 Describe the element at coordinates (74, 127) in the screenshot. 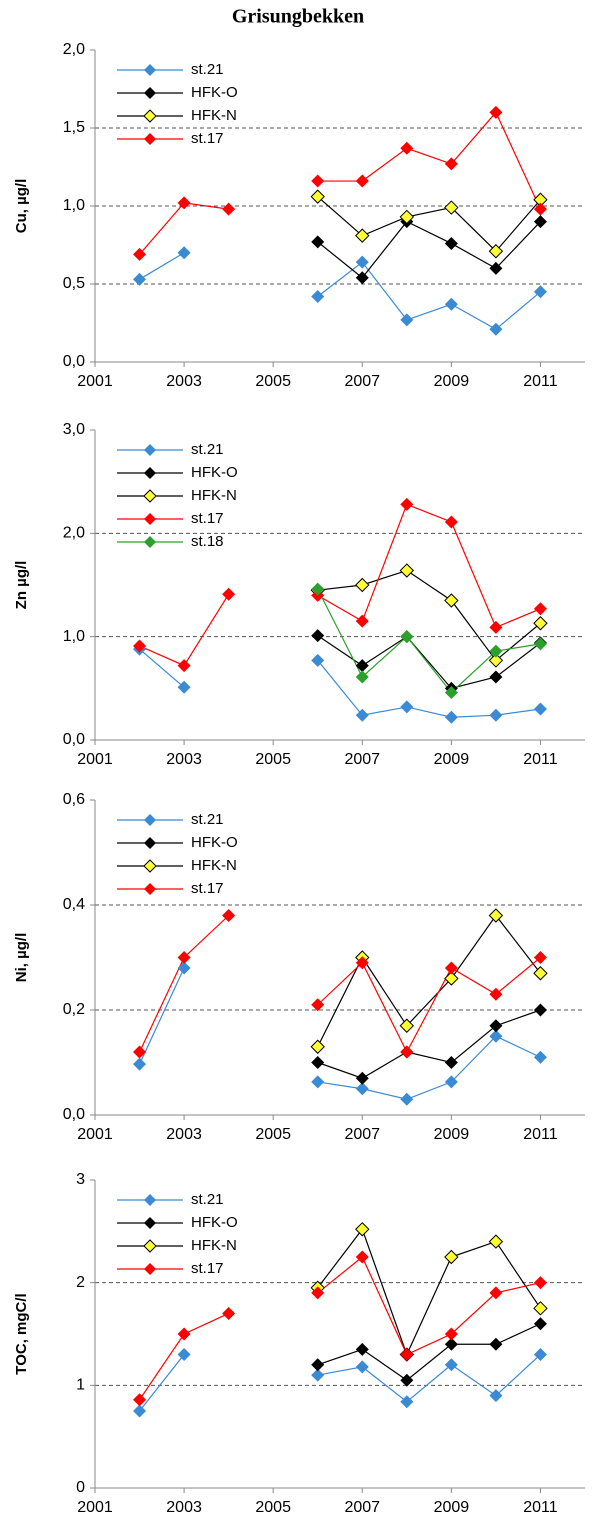

I see `y-tick-label: 1,5` at that location.